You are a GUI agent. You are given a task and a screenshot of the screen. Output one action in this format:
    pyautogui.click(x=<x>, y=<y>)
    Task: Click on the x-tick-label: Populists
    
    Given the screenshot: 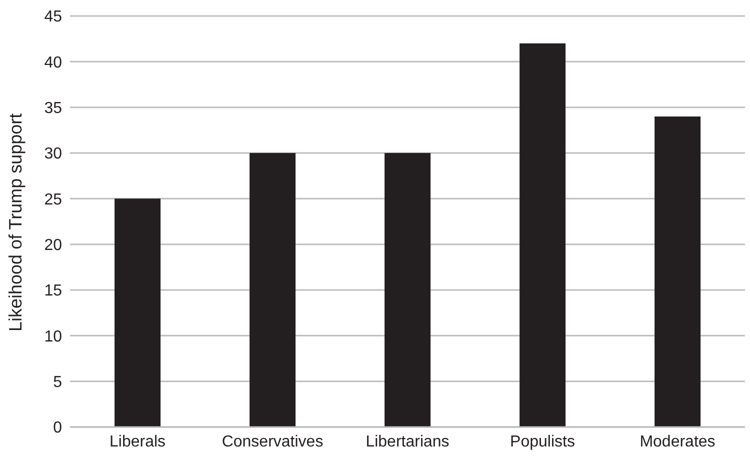 What is the action you would take?
    pyautogui.click(x=542, y=441)
    